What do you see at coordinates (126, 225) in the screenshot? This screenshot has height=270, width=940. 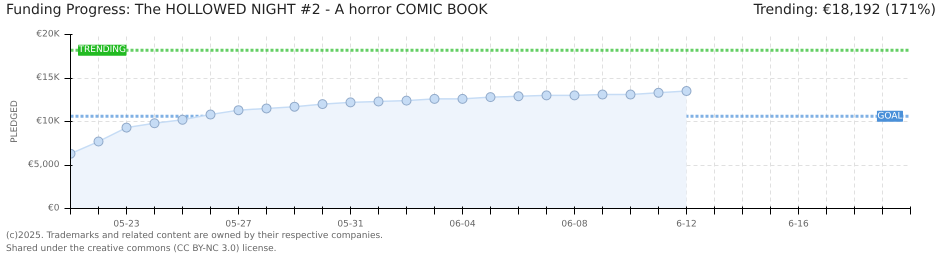 I see `x-tick-label: 05-23` at bounding box center [126, 225].